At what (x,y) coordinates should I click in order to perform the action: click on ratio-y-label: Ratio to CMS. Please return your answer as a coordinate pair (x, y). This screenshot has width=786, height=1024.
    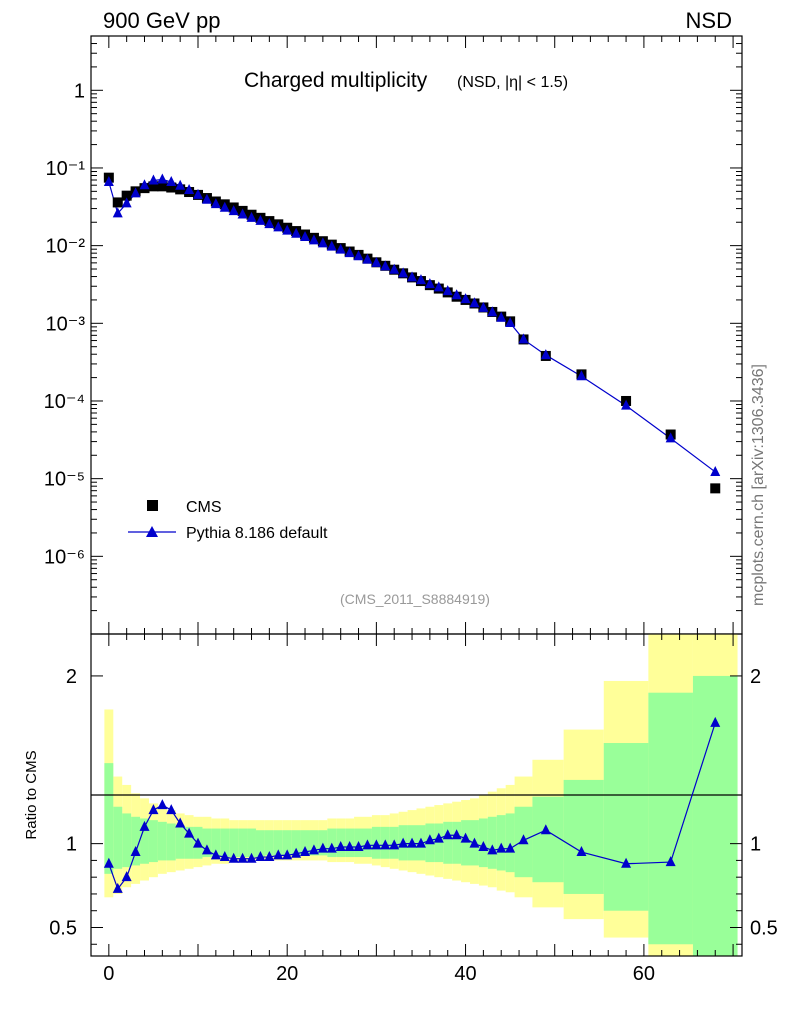
    Looking at the image, I should click on (31, 794).